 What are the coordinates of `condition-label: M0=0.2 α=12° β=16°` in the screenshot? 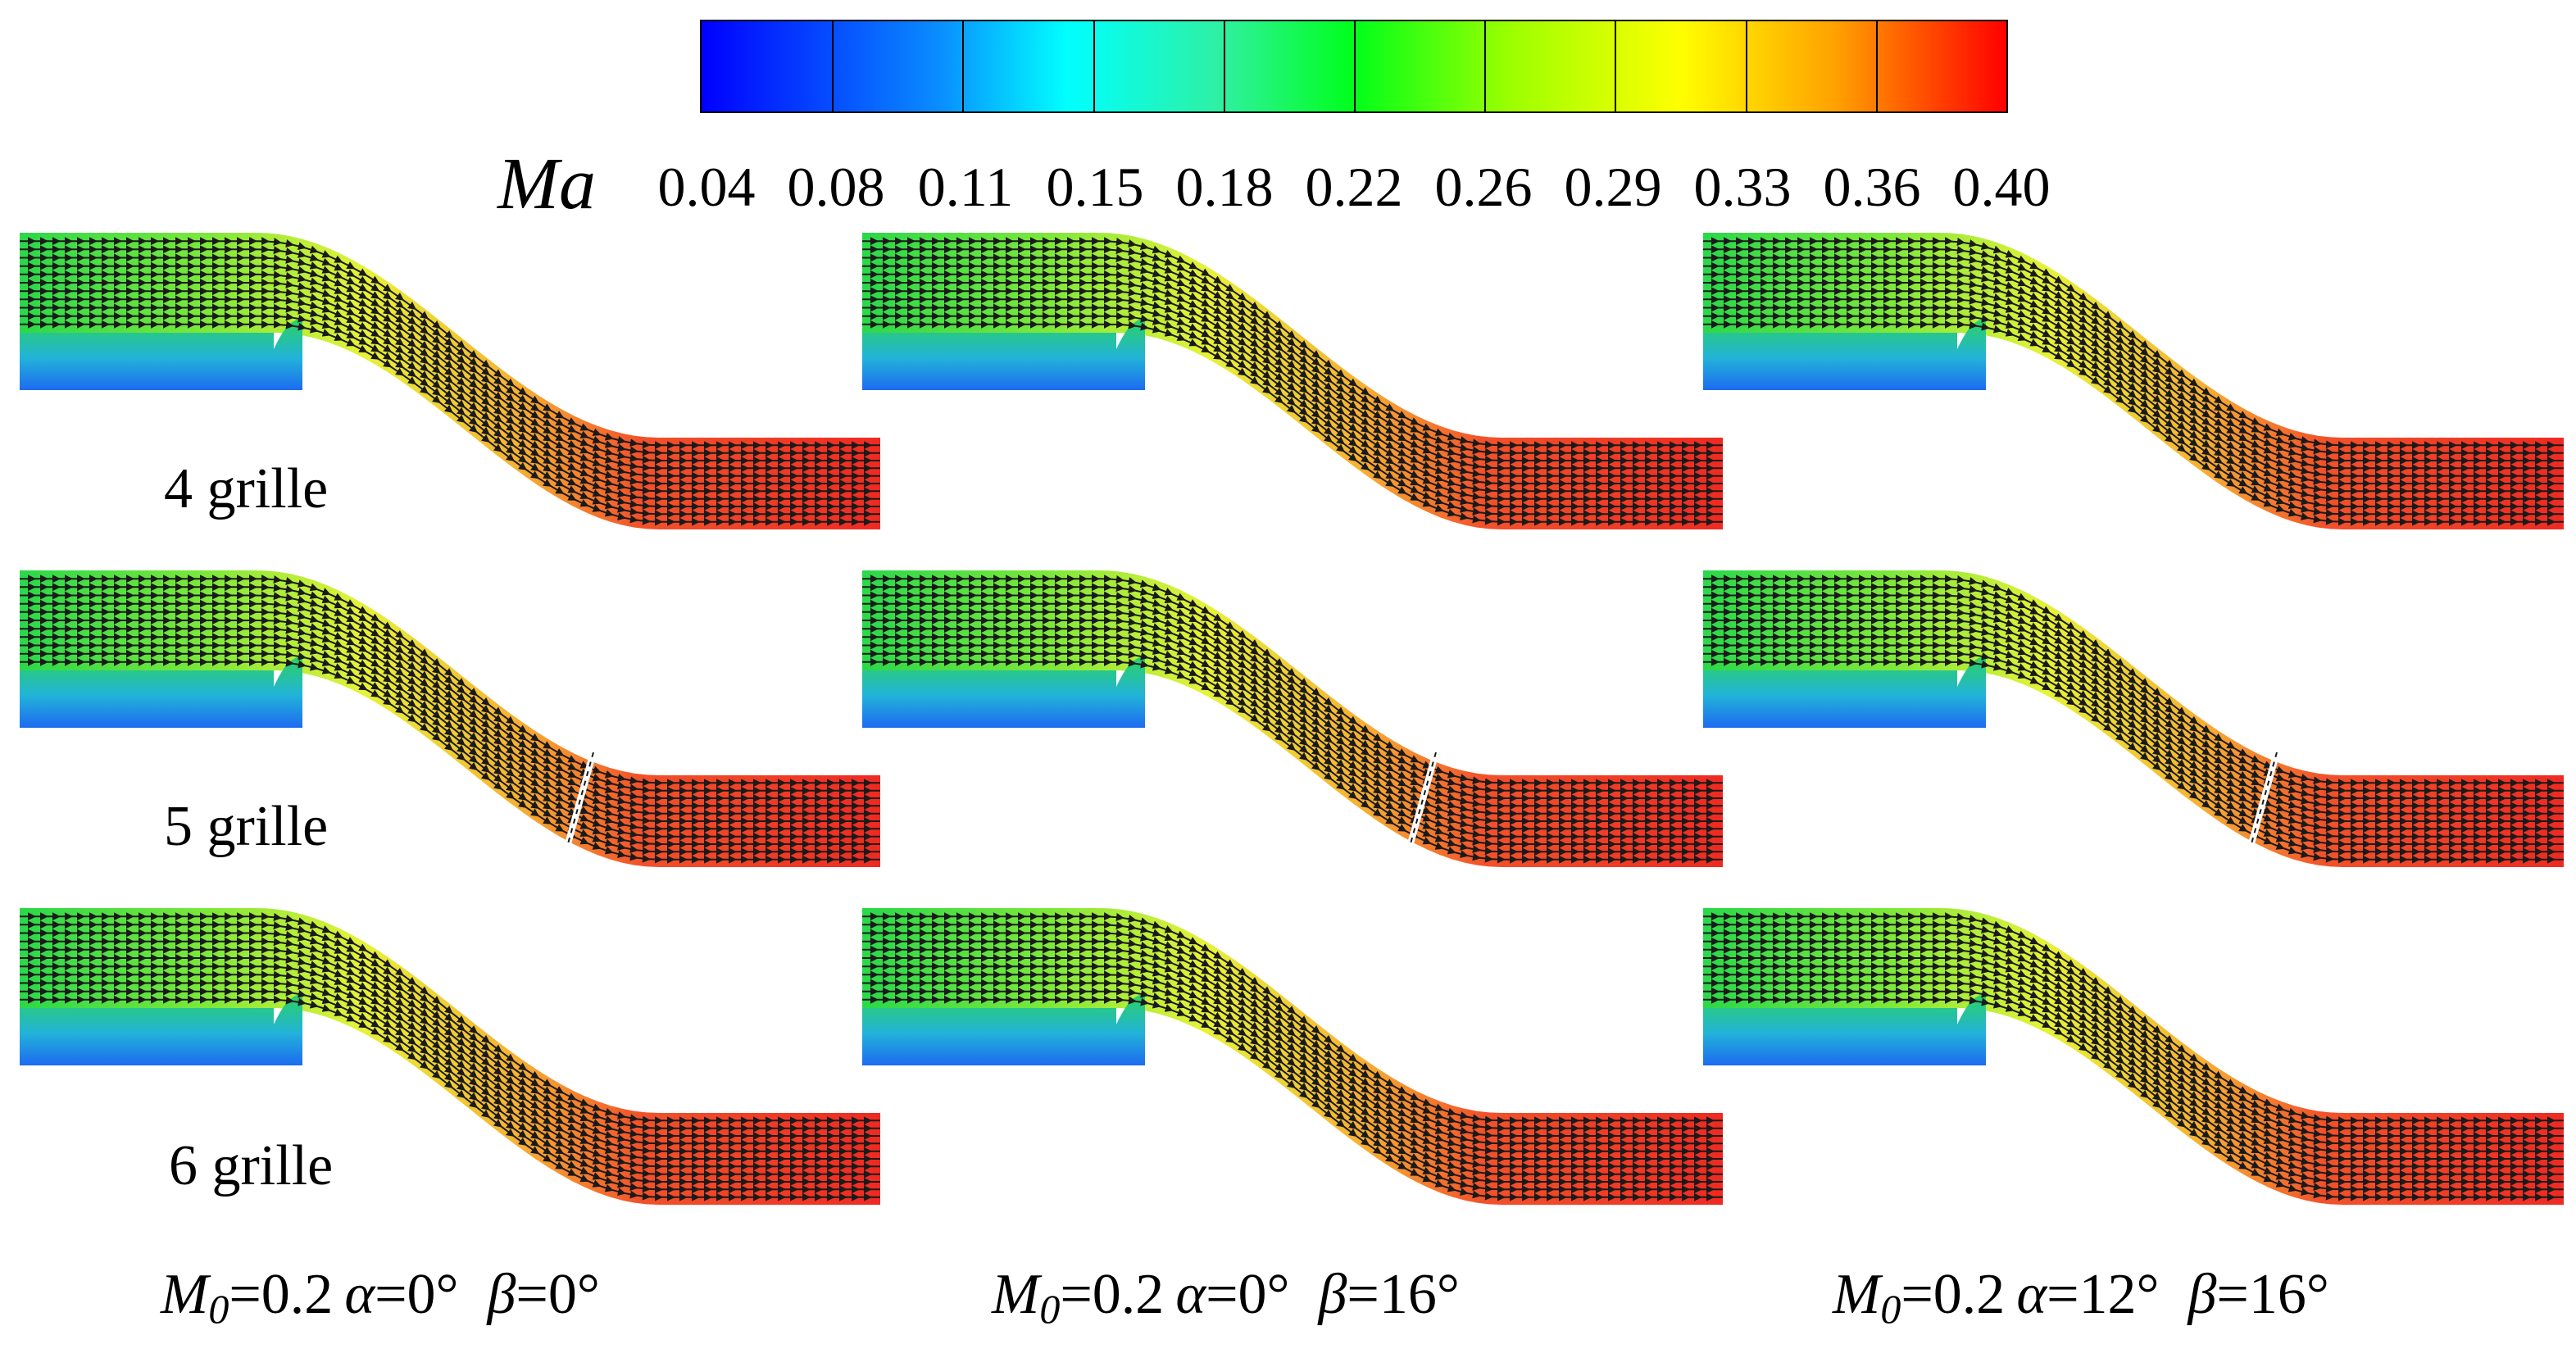 It's located at (2081, 1298).